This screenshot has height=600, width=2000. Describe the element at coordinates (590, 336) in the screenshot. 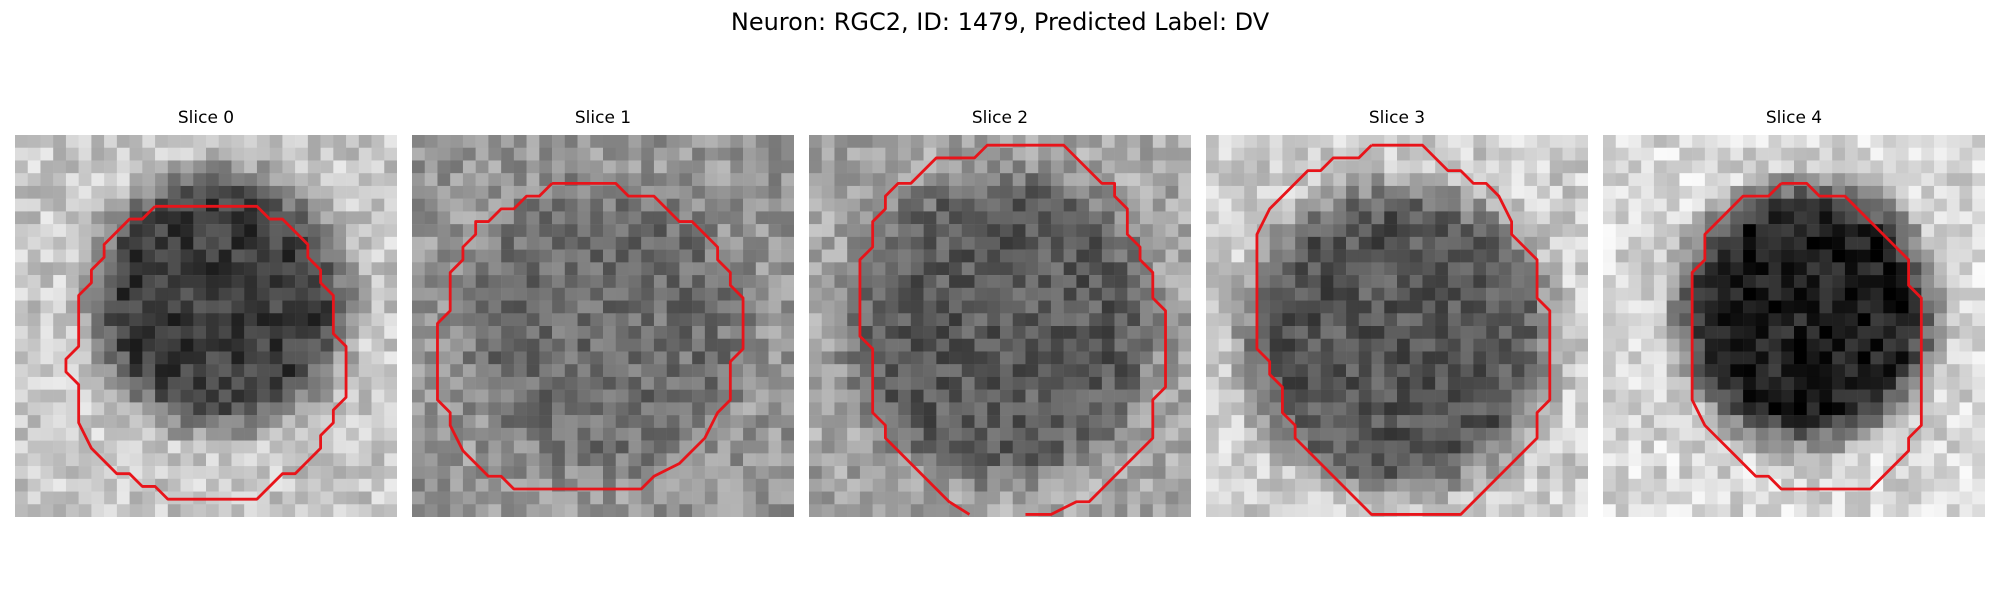

I see `slice-1-contour` at that location.